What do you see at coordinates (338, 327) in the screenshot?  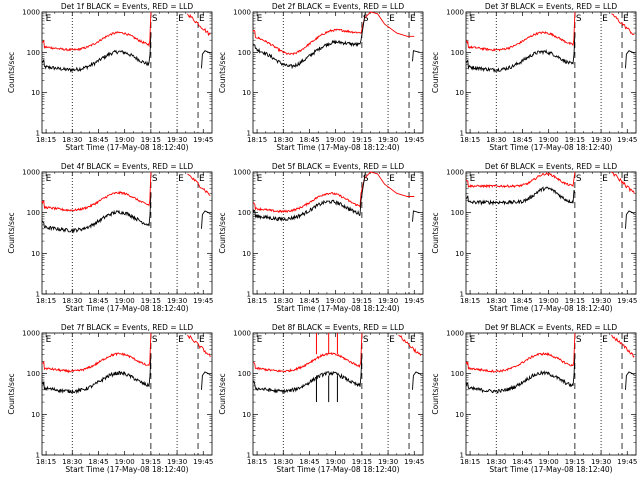 I see `panel-title: Det 8f BLACK = Events, RED = LLD` at bounding box center [338, 327].